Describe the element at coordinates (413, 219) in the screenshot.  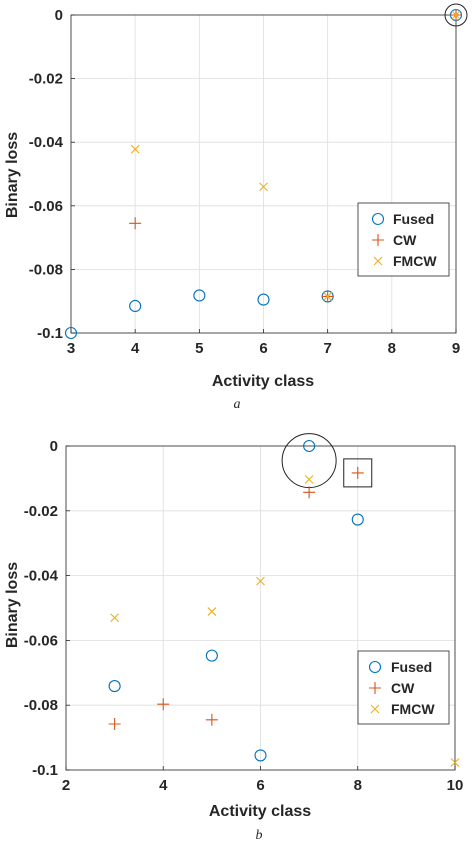
I see `legend-label-fused-a: Fused` at that location.